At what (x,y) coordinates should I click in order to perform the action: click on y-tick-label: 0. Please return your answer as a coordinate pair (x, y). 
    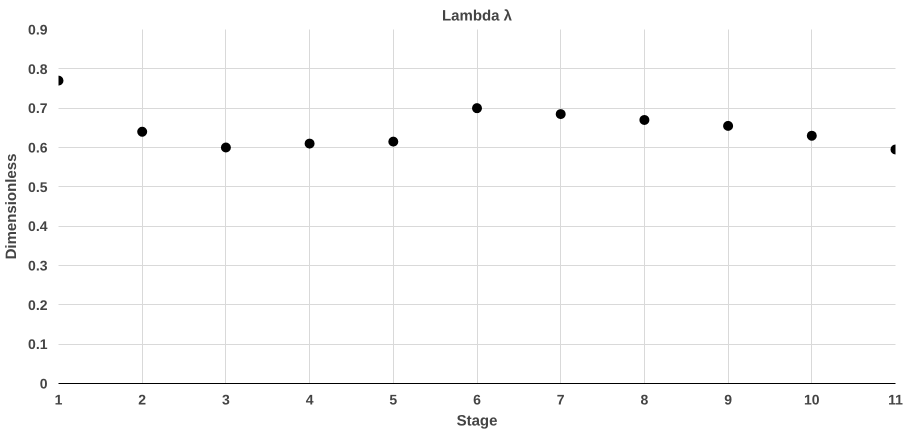
    Looking at the image, I should click on (44, 384).